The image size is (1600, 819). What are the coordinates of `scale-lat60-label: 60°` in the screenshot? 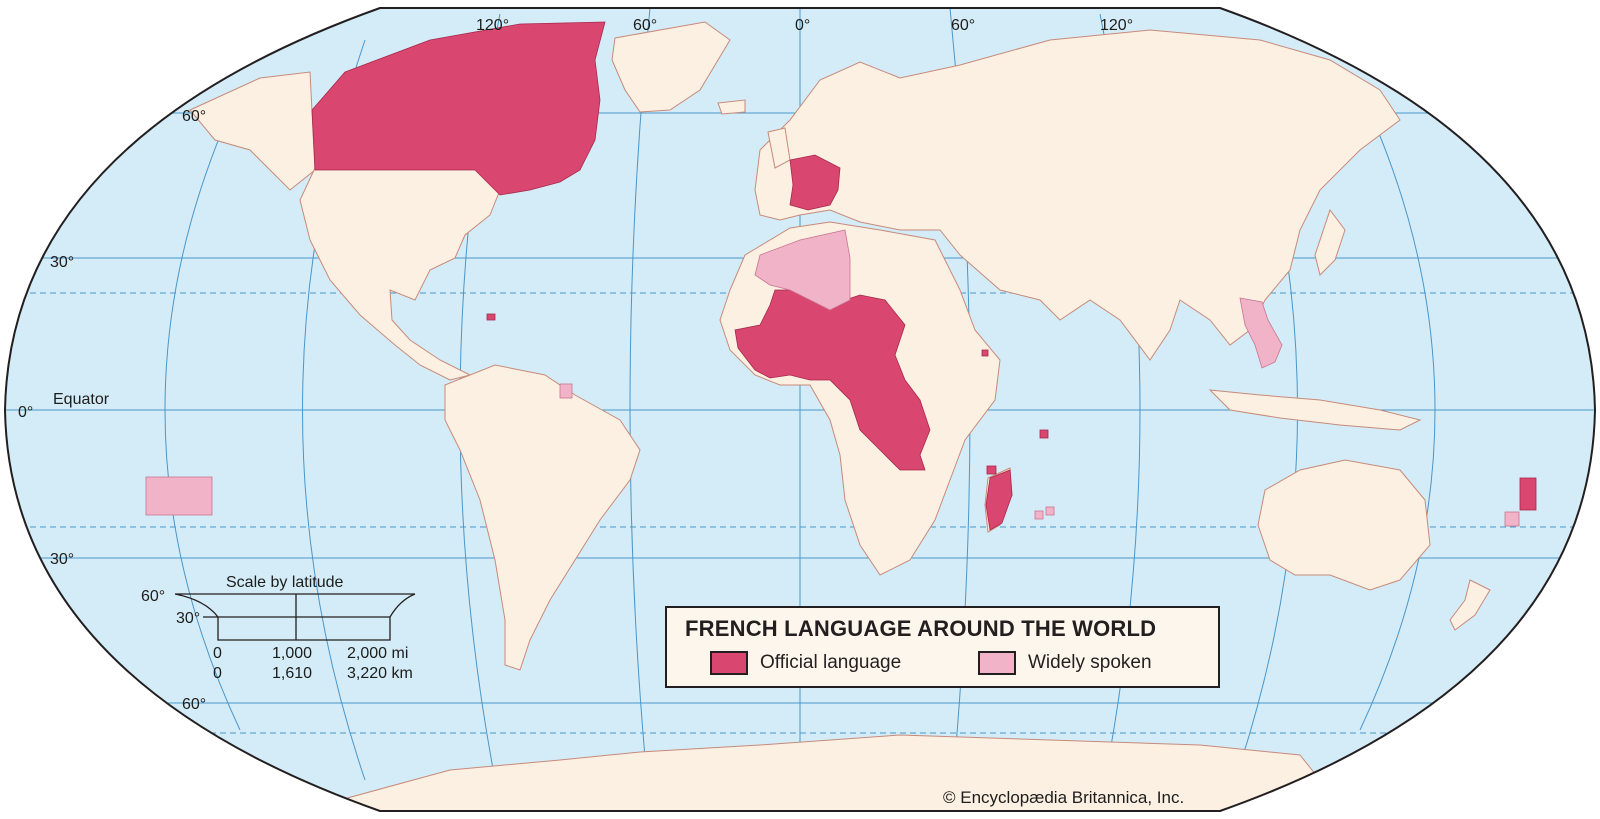 It's located at (153, 596).